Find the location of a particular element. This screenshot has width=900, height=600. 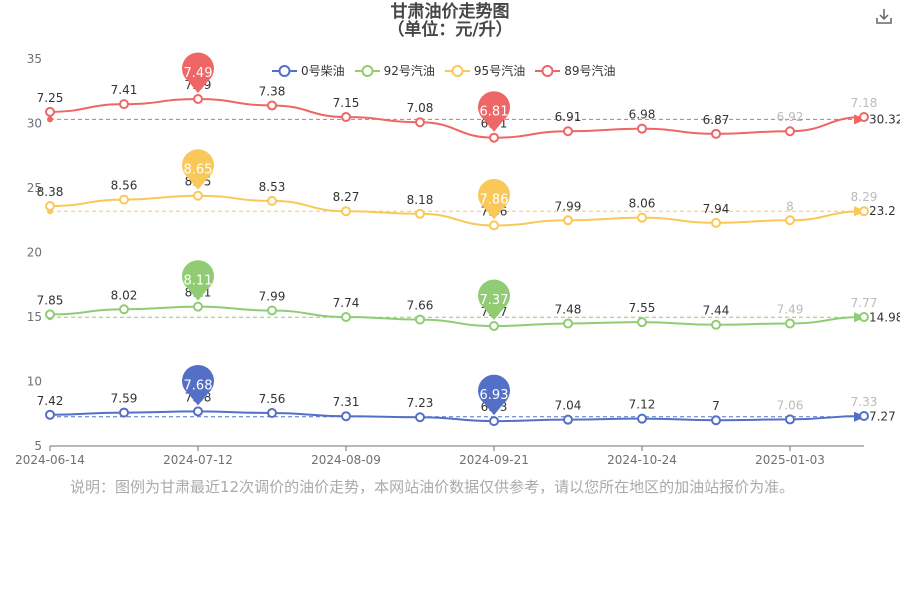

data-label: 7.06 is located at coordinates (790, 405).